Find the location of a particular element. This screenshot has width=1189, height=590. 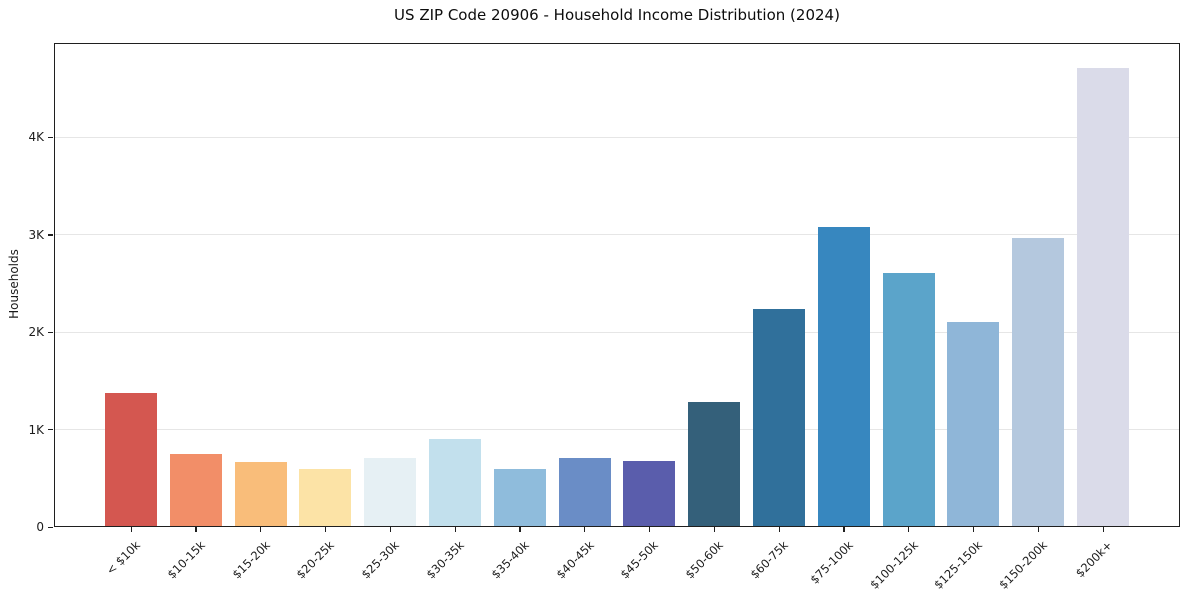

bar-35-40k is located at coordinates (519, 497).